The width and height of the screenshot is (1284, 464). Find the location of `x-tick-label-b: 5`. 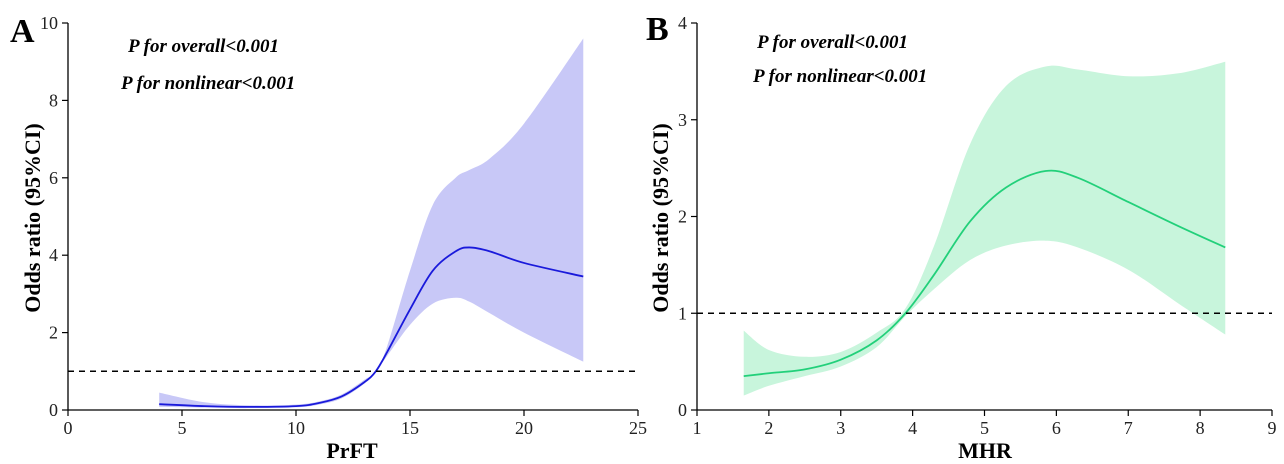

x-tick-label-b: 5 is located at coordinates (984, 428).